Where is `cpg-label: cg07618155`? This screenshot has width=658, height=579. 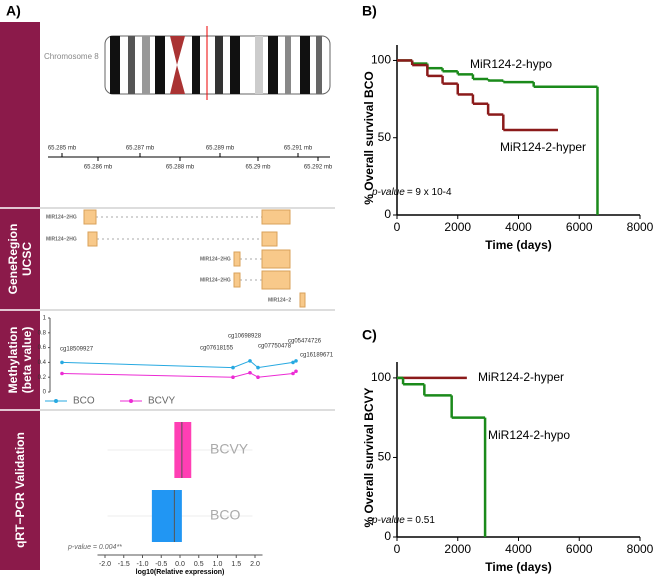
cpg-label: cg07618155 is located at coordinates (217, 349).